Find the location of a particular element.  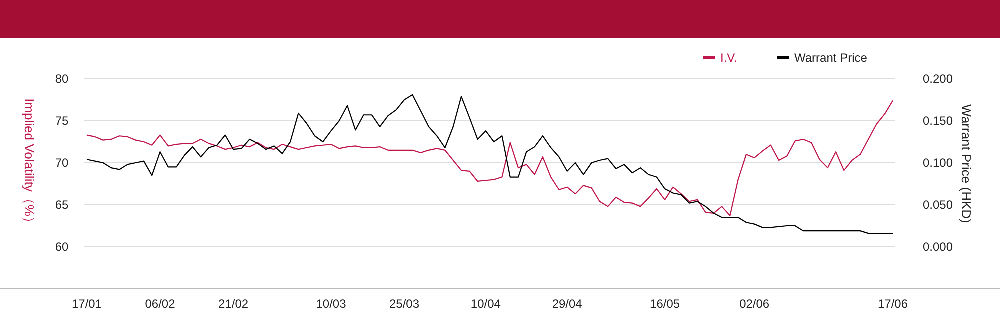

x-tick-label: 25/03 is located at coordinates (405, 304).